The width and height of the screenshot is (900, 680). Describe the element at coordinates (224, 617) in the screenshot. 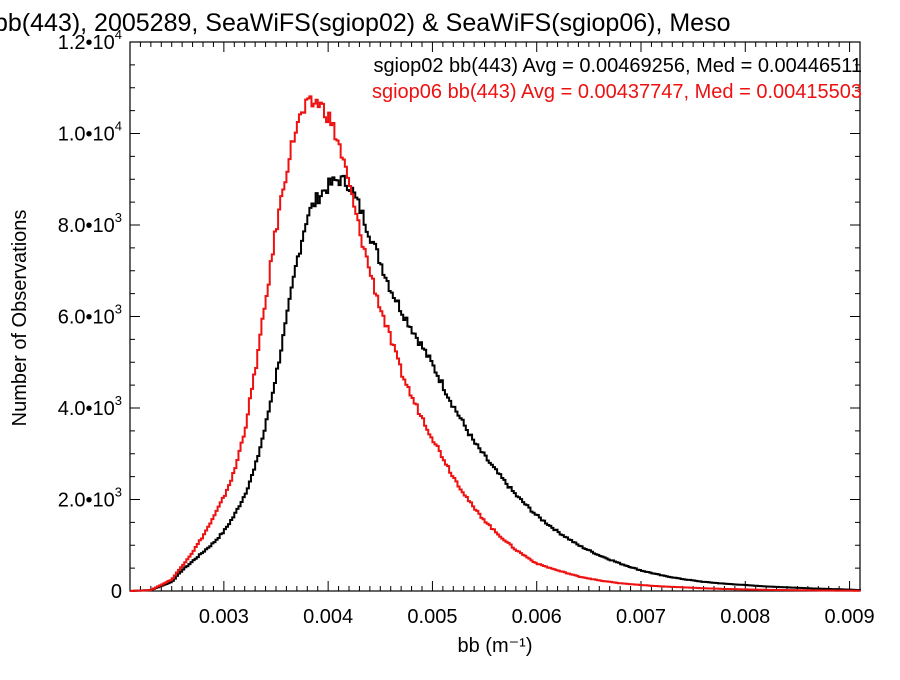

I see `x-tick-label: 0.003` at that location.